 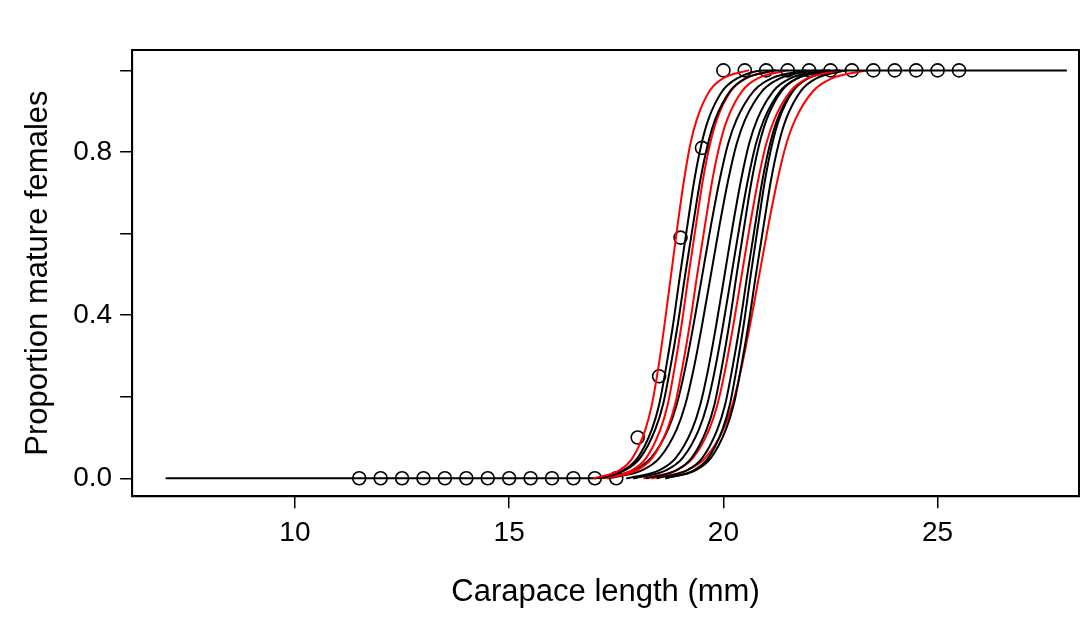 I want to click on y-tick-label: 0.0, so click(x=93, y=476).